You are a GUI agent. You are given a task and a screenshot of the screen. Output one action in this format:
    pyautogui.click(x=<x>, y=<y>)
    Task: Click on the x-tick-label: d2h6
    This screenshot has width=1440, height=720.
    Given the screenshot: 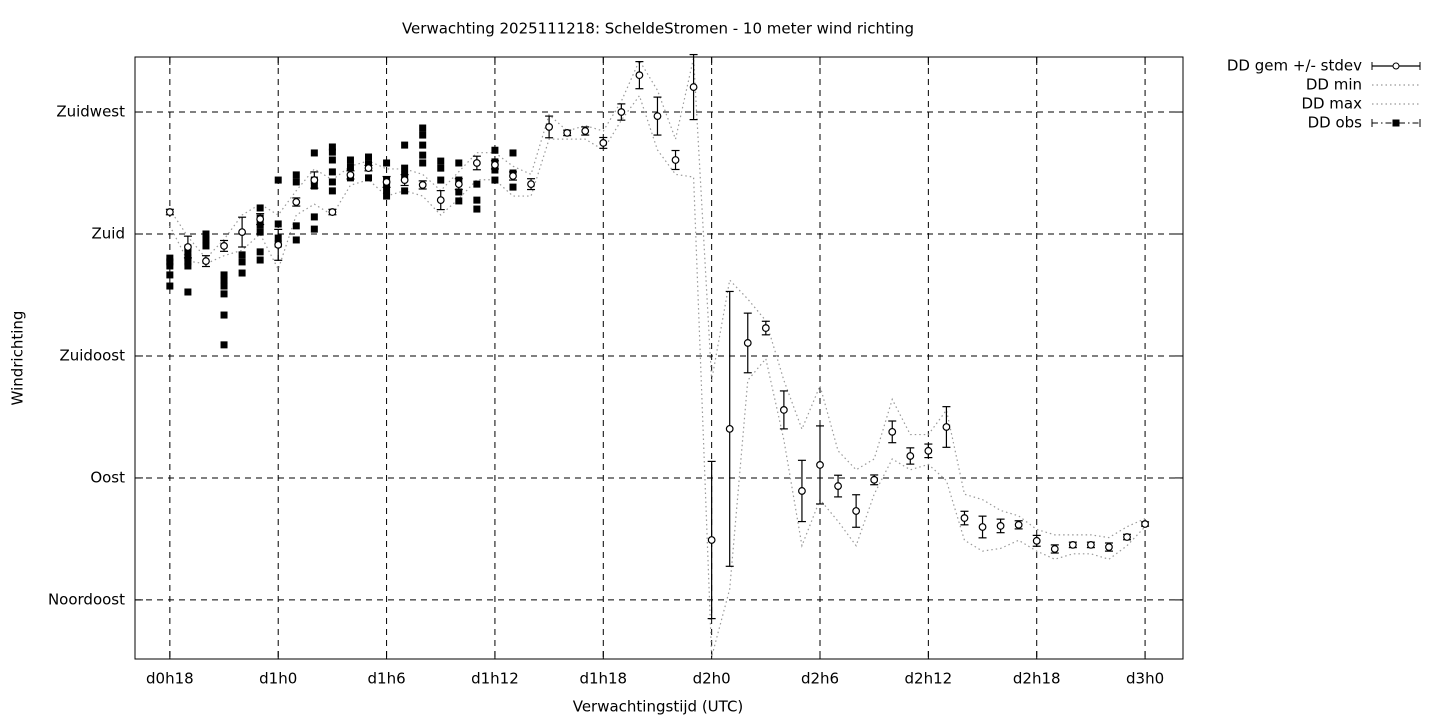 What is the action you would take?
    pyautogui.click(x=820, y=679)
    